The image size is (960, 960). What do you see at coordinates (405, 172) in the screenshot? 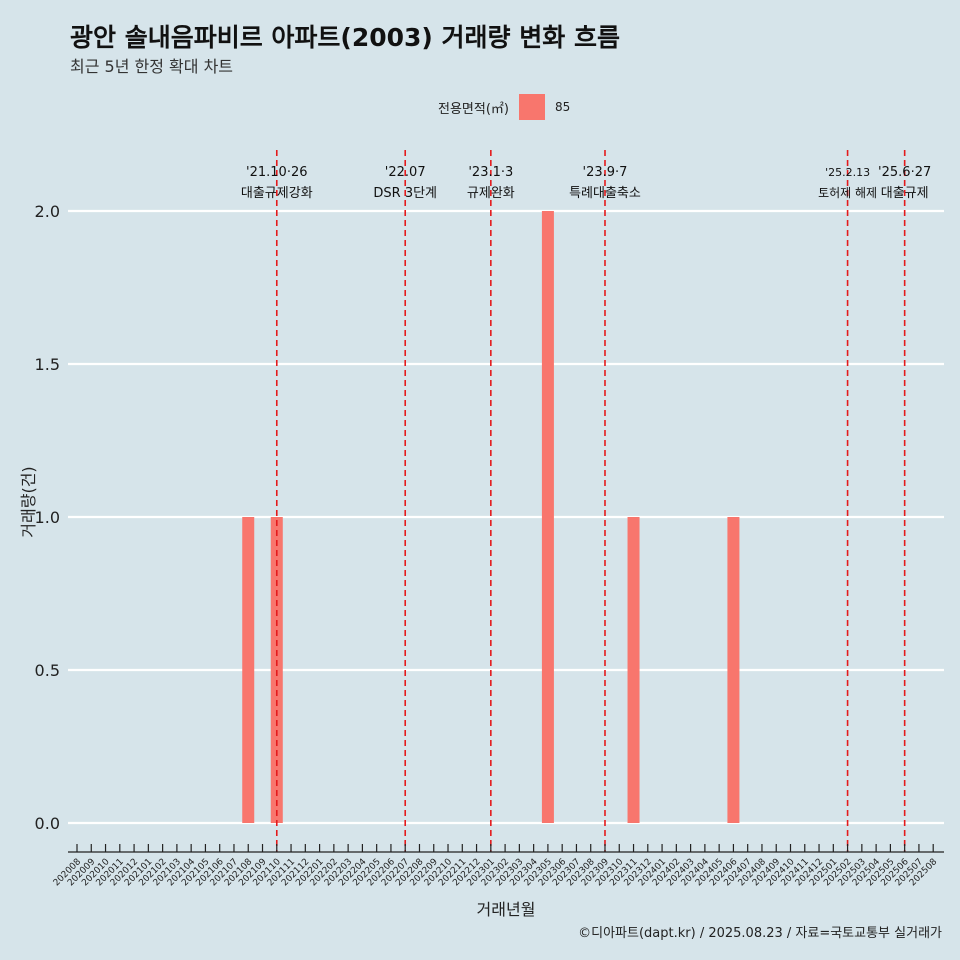
I see `annotation-date: '22.07` at bounding box center [405, 172].